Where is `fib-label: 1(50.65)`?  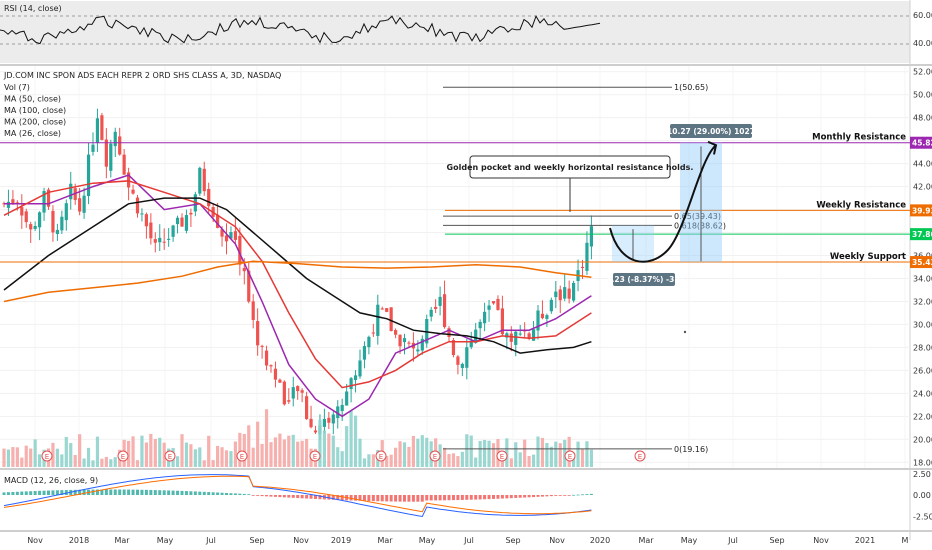 fib-label: 1(50.65) is located at coordinates (691, 87).